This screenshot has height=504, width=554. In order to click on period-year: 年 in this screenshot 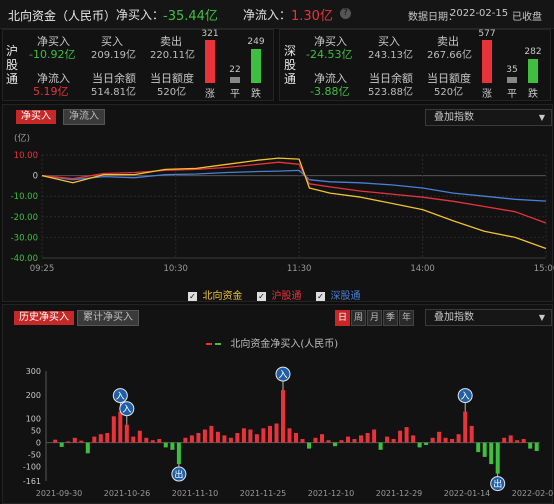, I will do `click(406, 318)`.